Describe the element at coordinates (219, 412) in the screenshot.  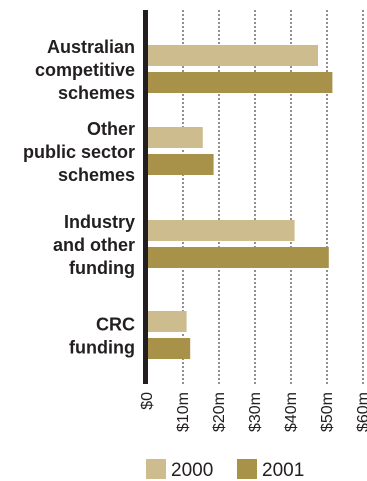
I see `x-tick-label: $20m` at that location.